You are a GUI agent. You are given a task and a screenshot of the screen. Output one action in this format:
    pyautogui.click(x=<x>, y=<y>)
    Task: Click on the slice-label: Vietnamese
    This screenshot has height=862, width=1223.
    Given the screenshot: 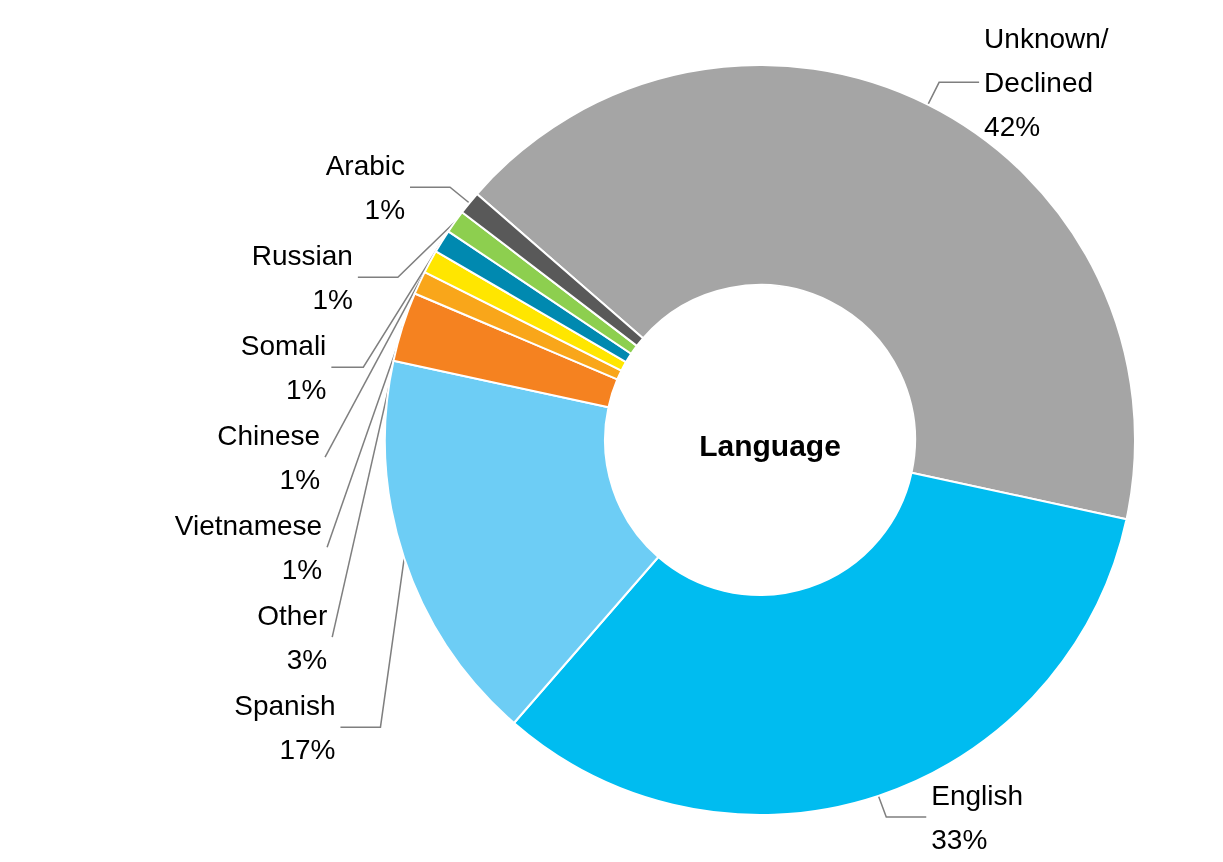 What is the action you would take?
    pyautogui.click(x=248, y=525)
    